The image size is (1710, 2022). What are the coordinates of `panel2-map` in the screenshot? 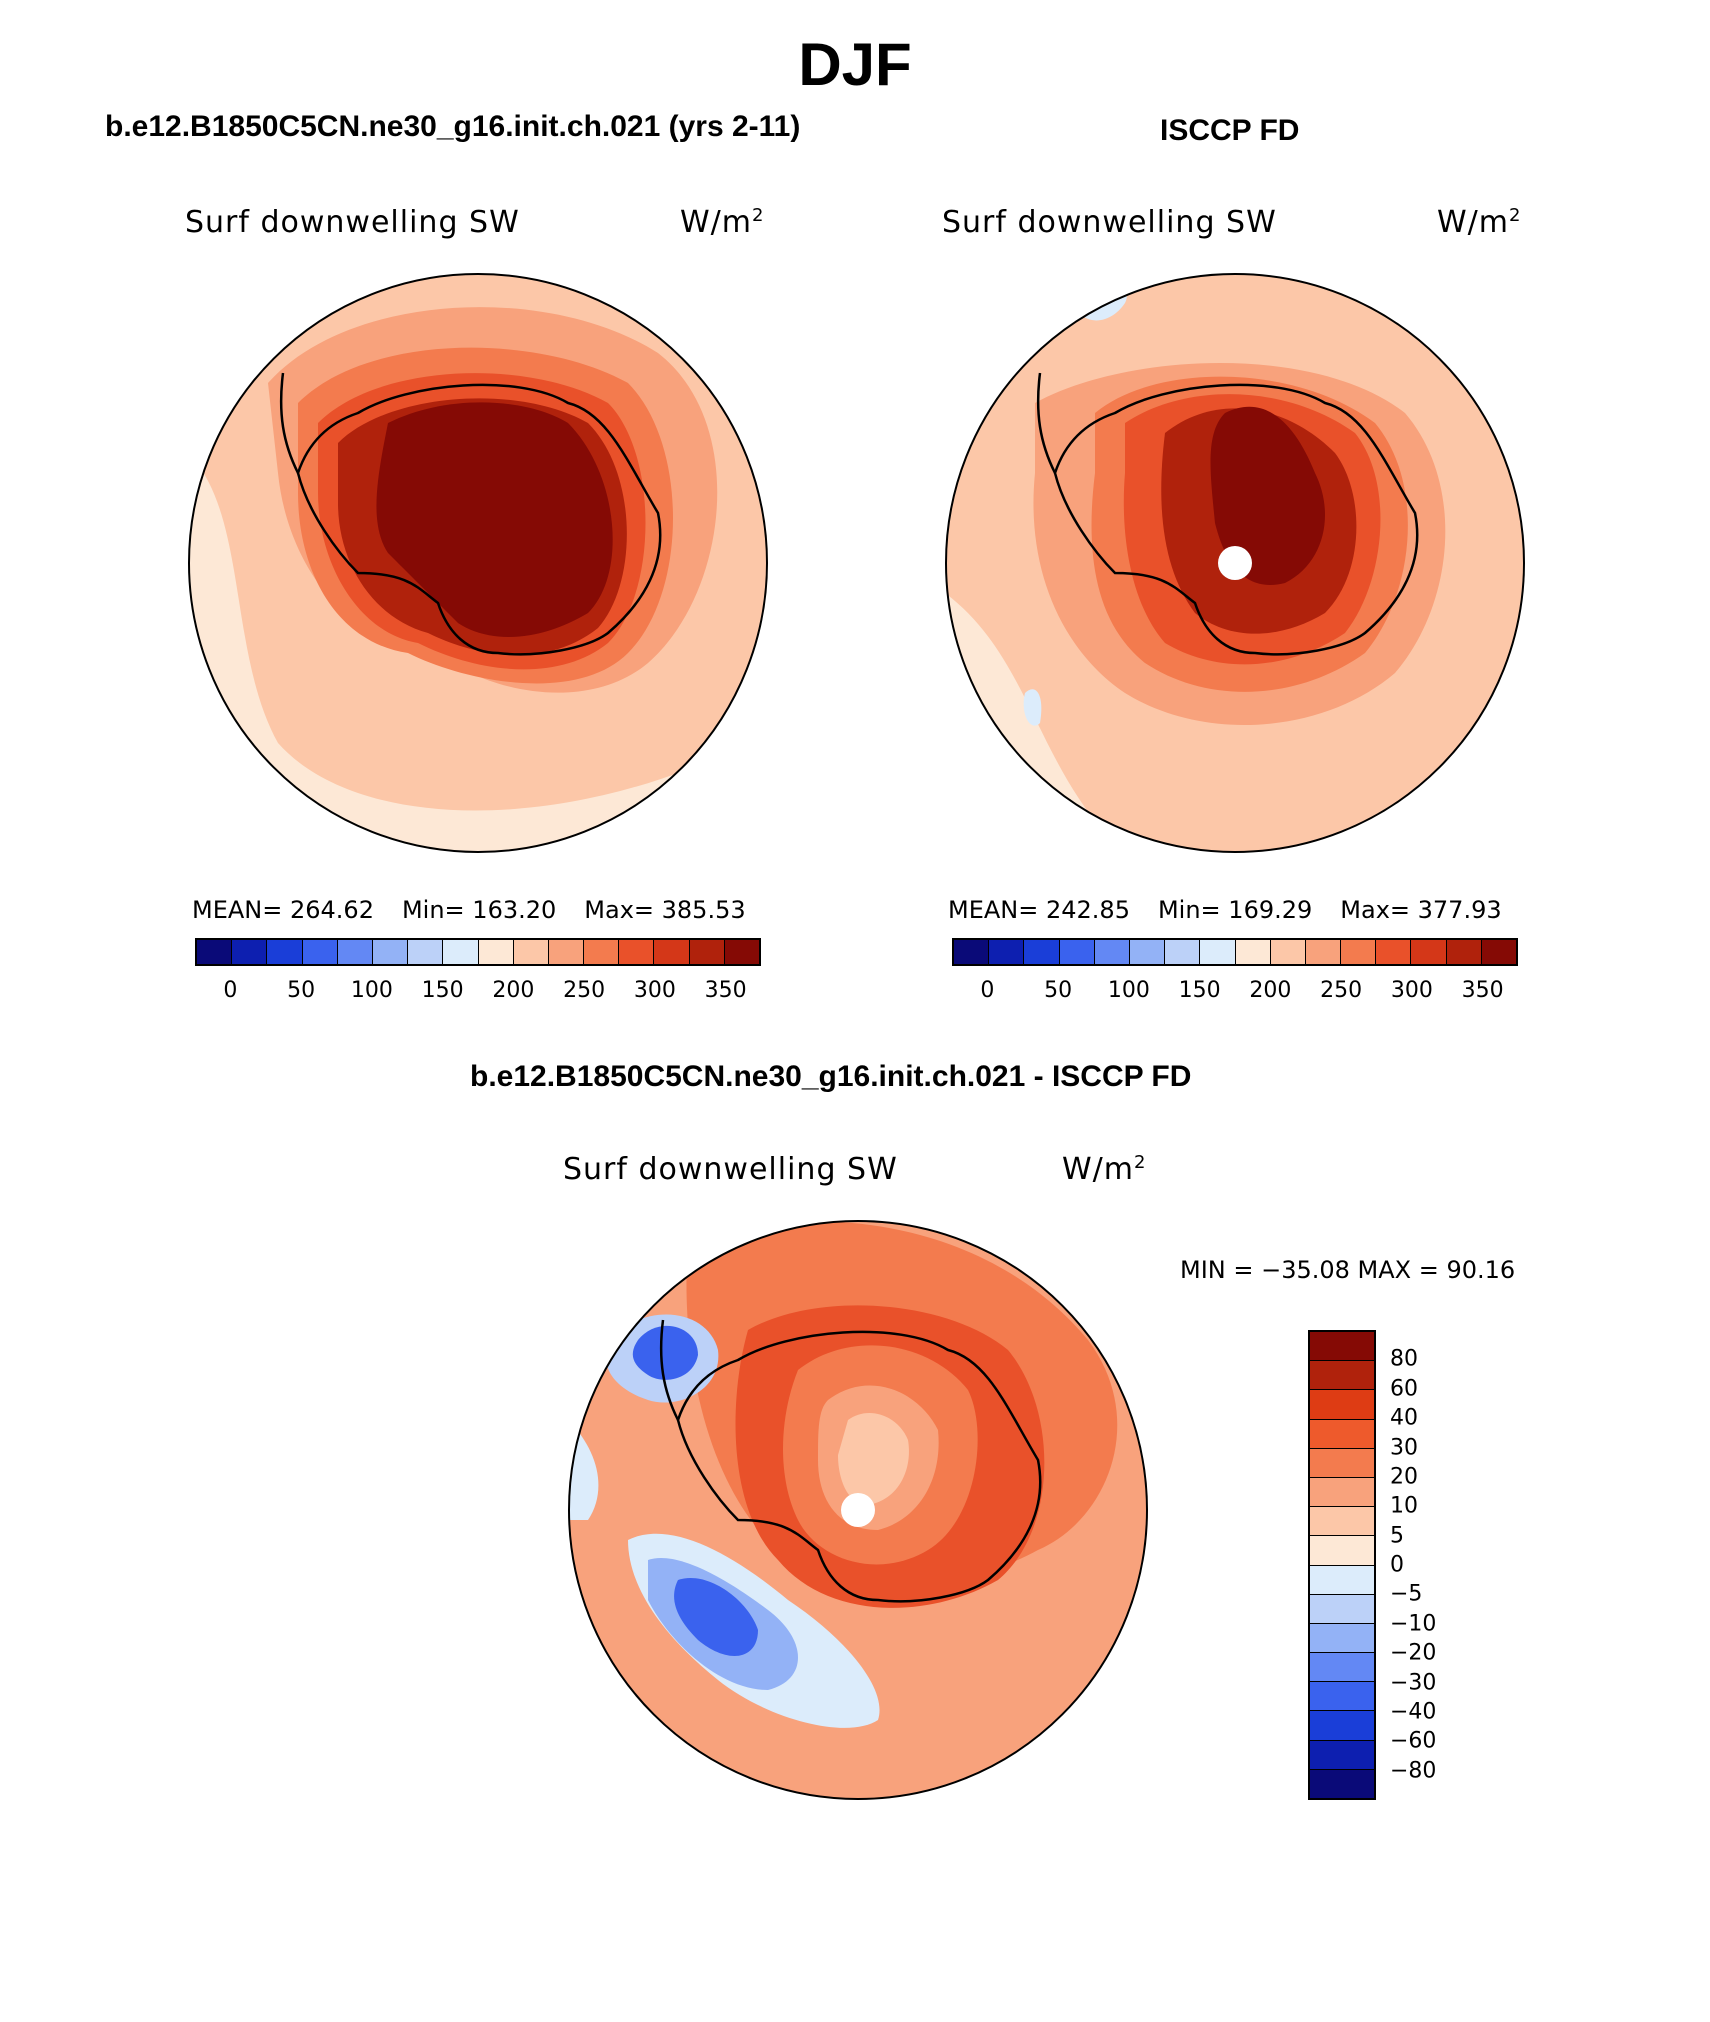 It's located at (1235, 563).